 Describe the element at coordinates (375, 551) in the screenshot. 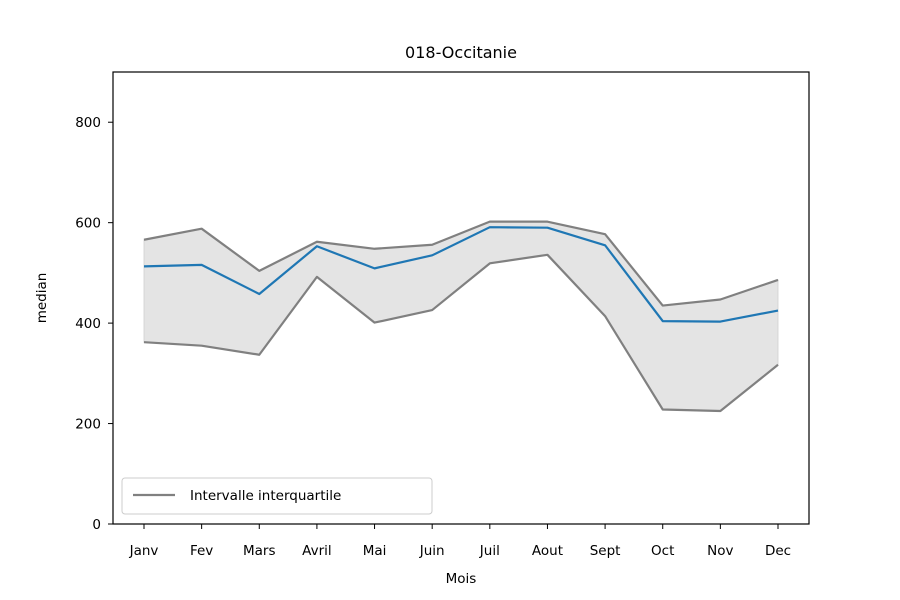

I see `x-tick-label: Mai` at that location.